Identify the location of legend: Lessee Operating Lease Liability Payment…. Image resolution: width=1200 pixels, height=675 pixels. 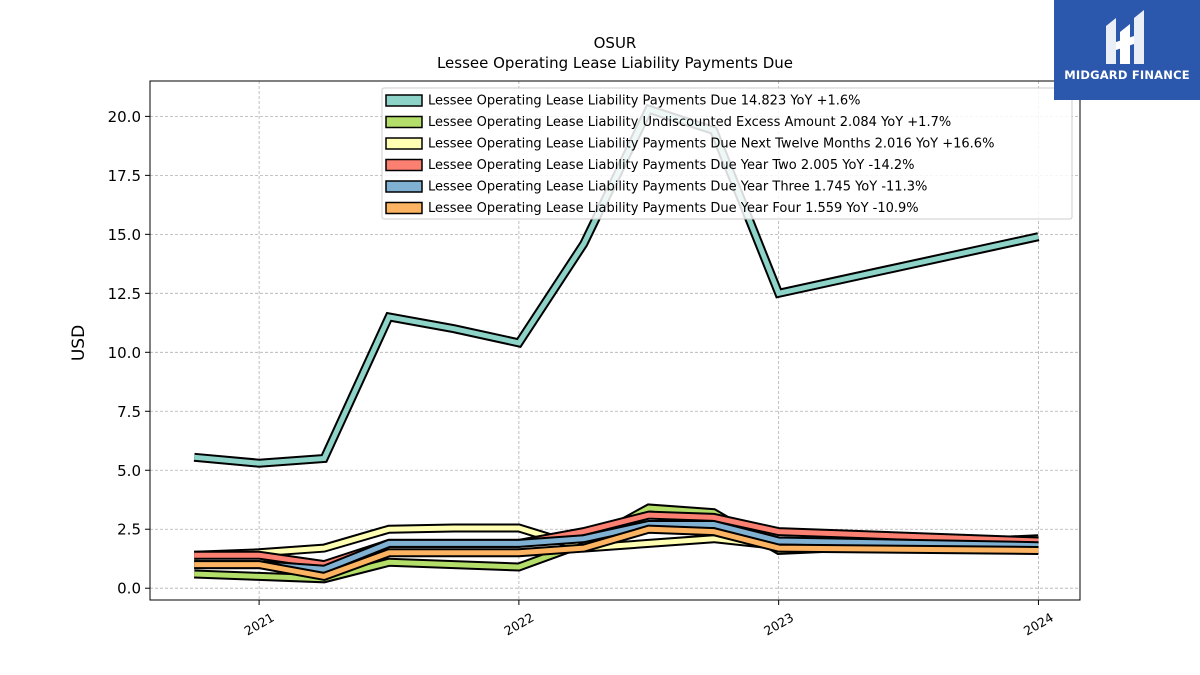
(727, 153).